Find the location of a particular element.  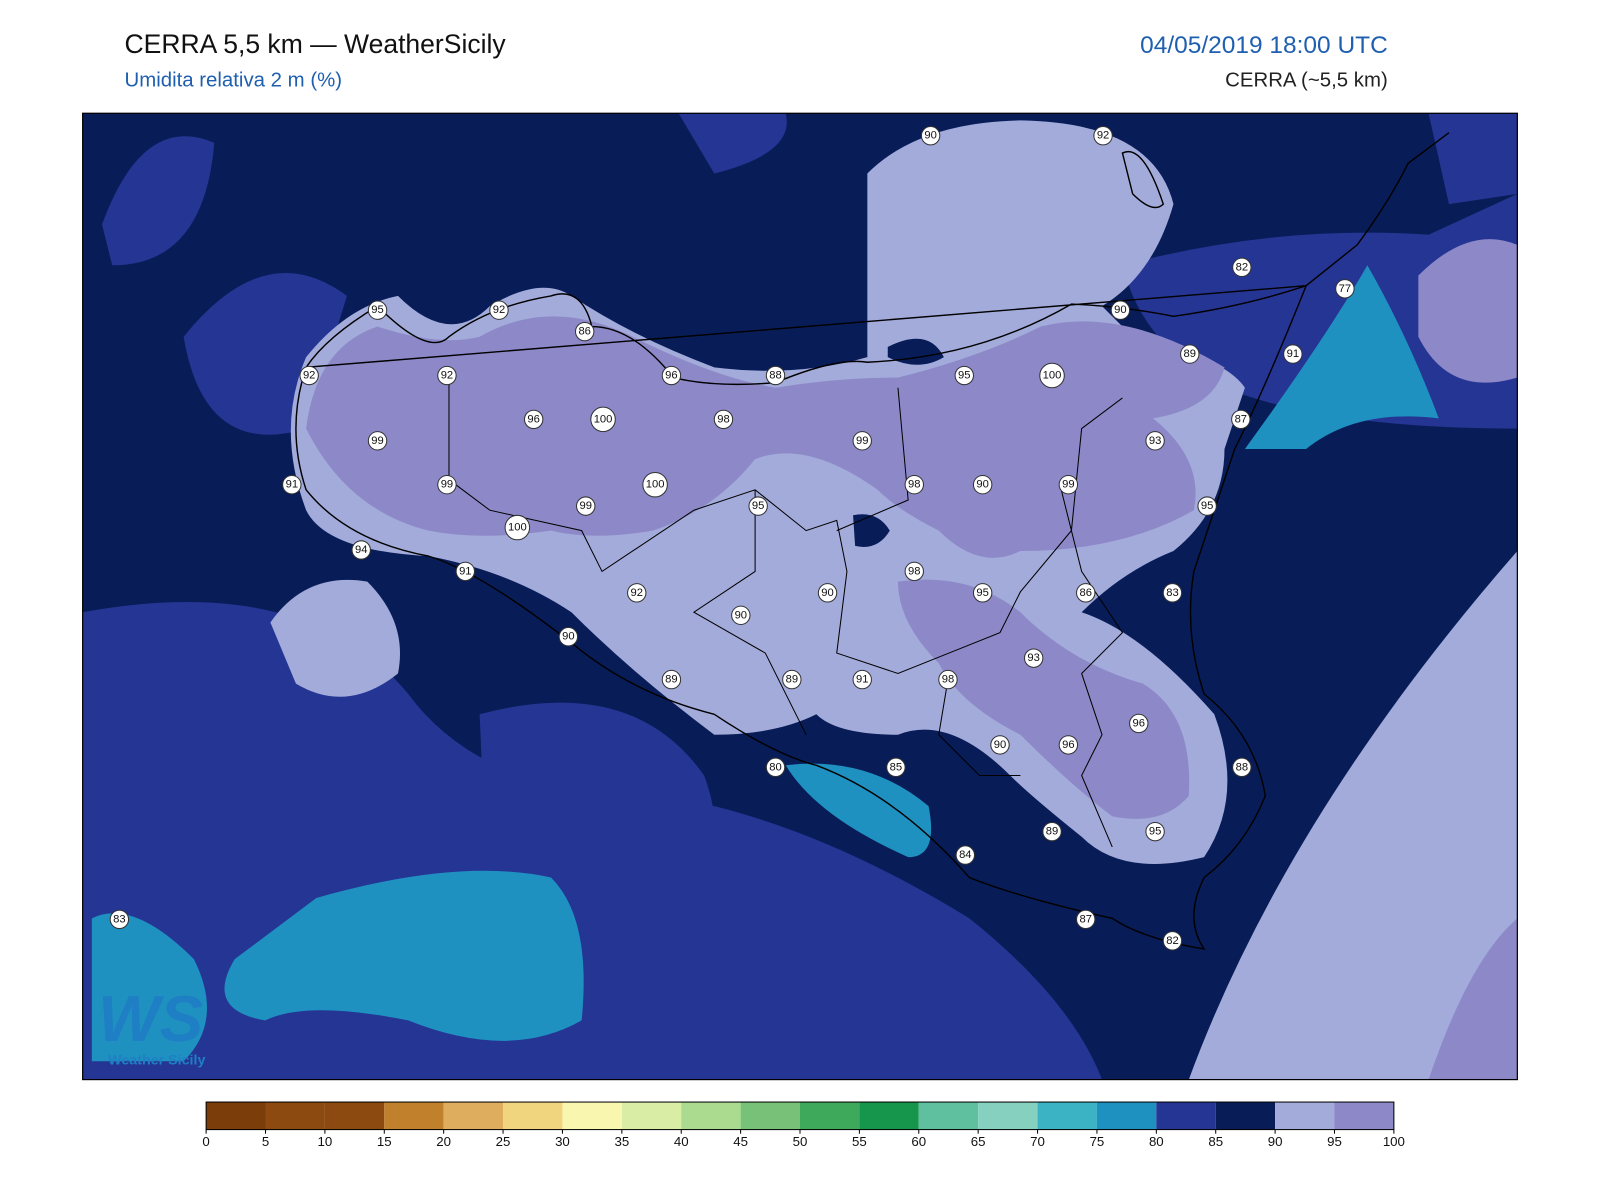

colorbar-tick-label: 40 is located at coordinates (681, 1141).